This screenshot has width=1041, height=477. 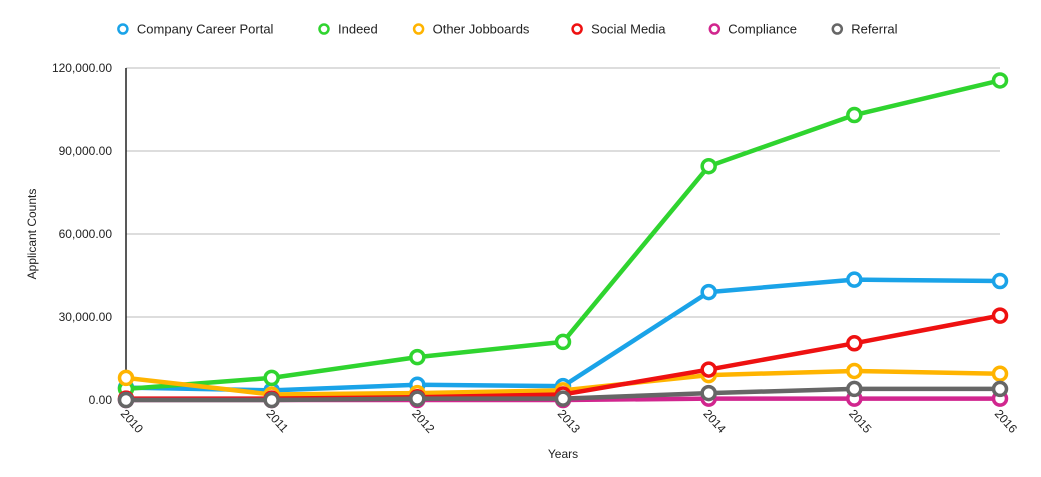 I want to click on y-tick-label: 60,000.00, so click(x=86, y=234).